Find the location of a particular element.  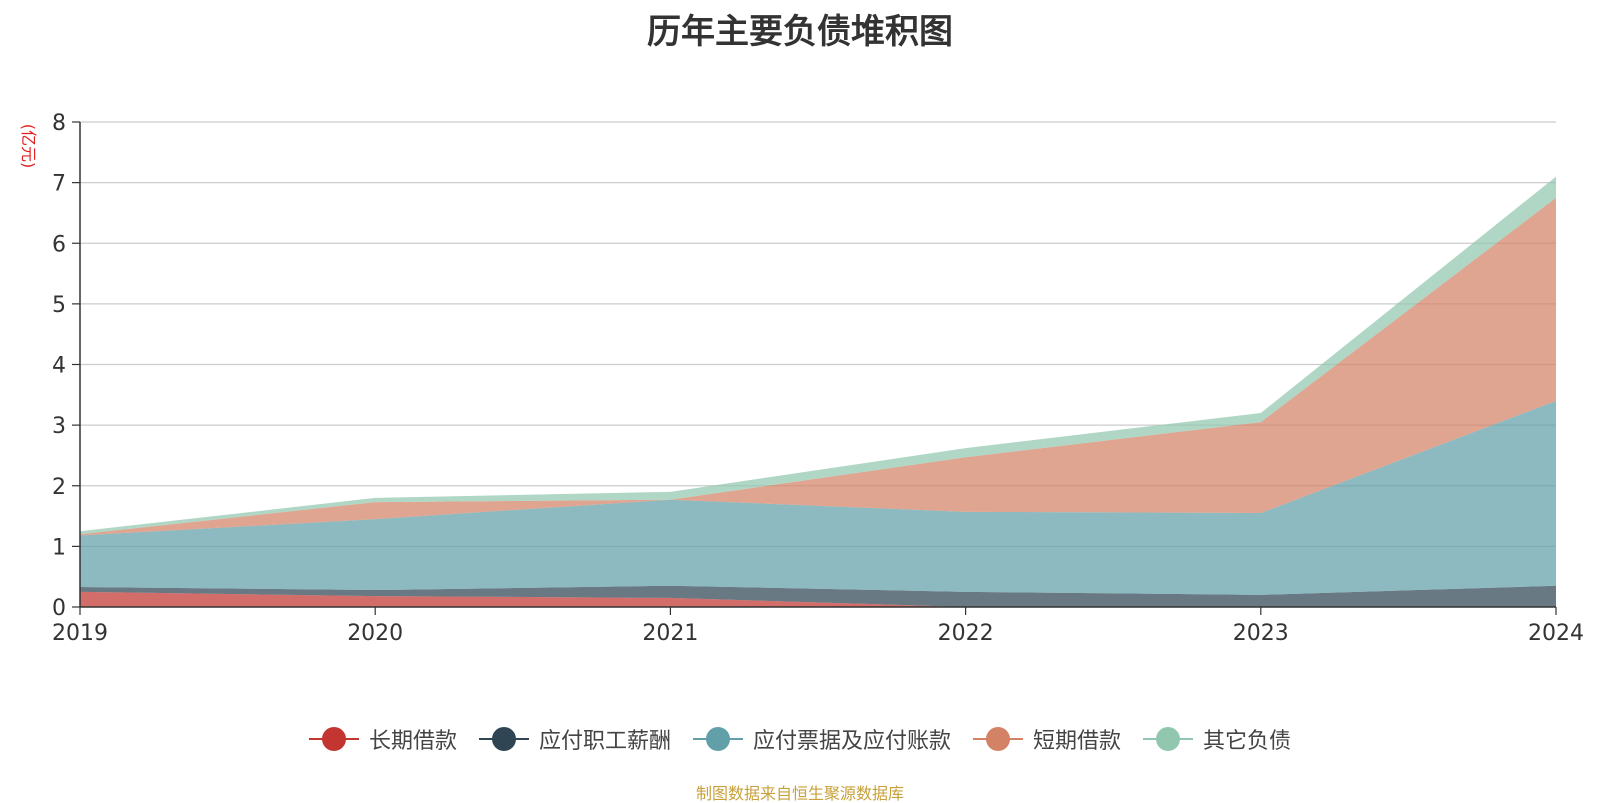

x-tick-label: 2020 is located at coordinates (375, 633).